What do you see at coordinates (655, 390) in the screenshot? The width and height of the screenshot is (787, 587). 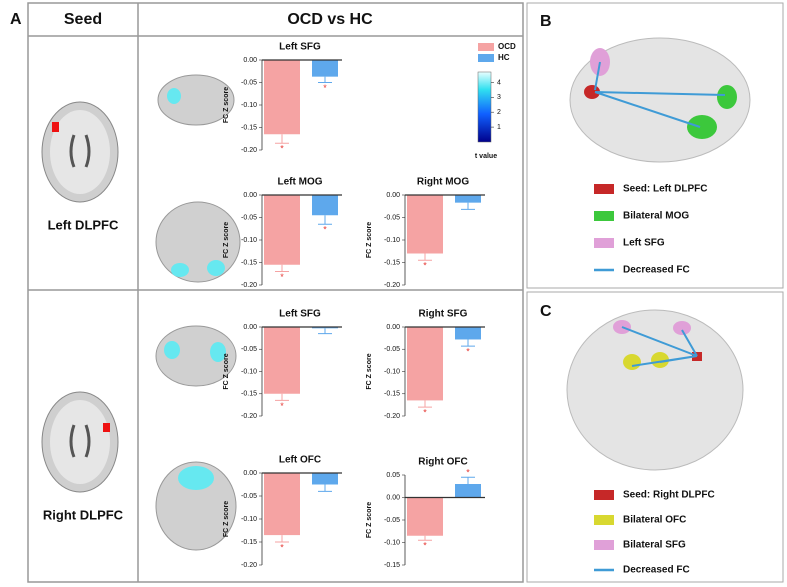 I see `glass-brain` at bounding box center [655, 390].